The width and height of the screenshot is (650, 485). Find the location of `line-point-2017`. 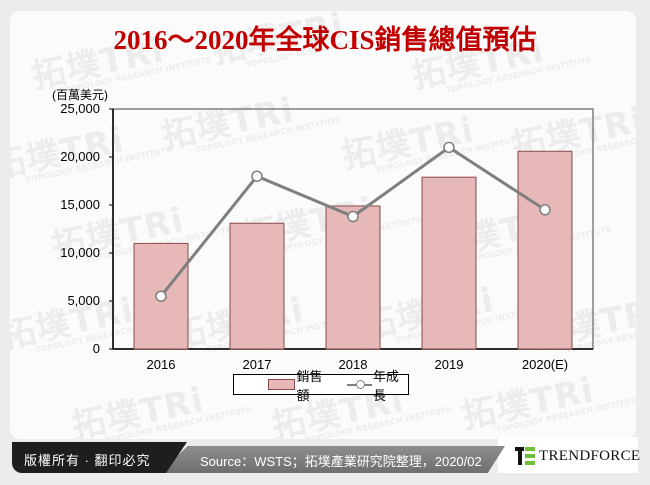

line-point-2017 is located at coordinates (257, 176).